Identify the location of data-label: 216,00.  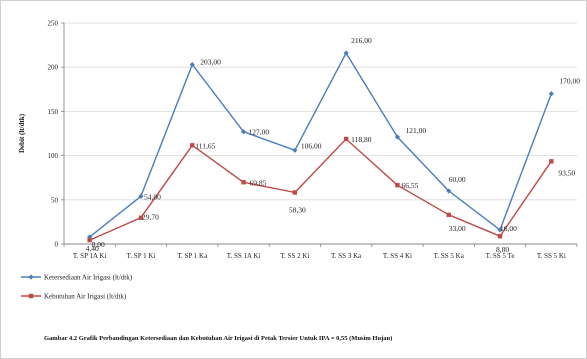
(361, 40).